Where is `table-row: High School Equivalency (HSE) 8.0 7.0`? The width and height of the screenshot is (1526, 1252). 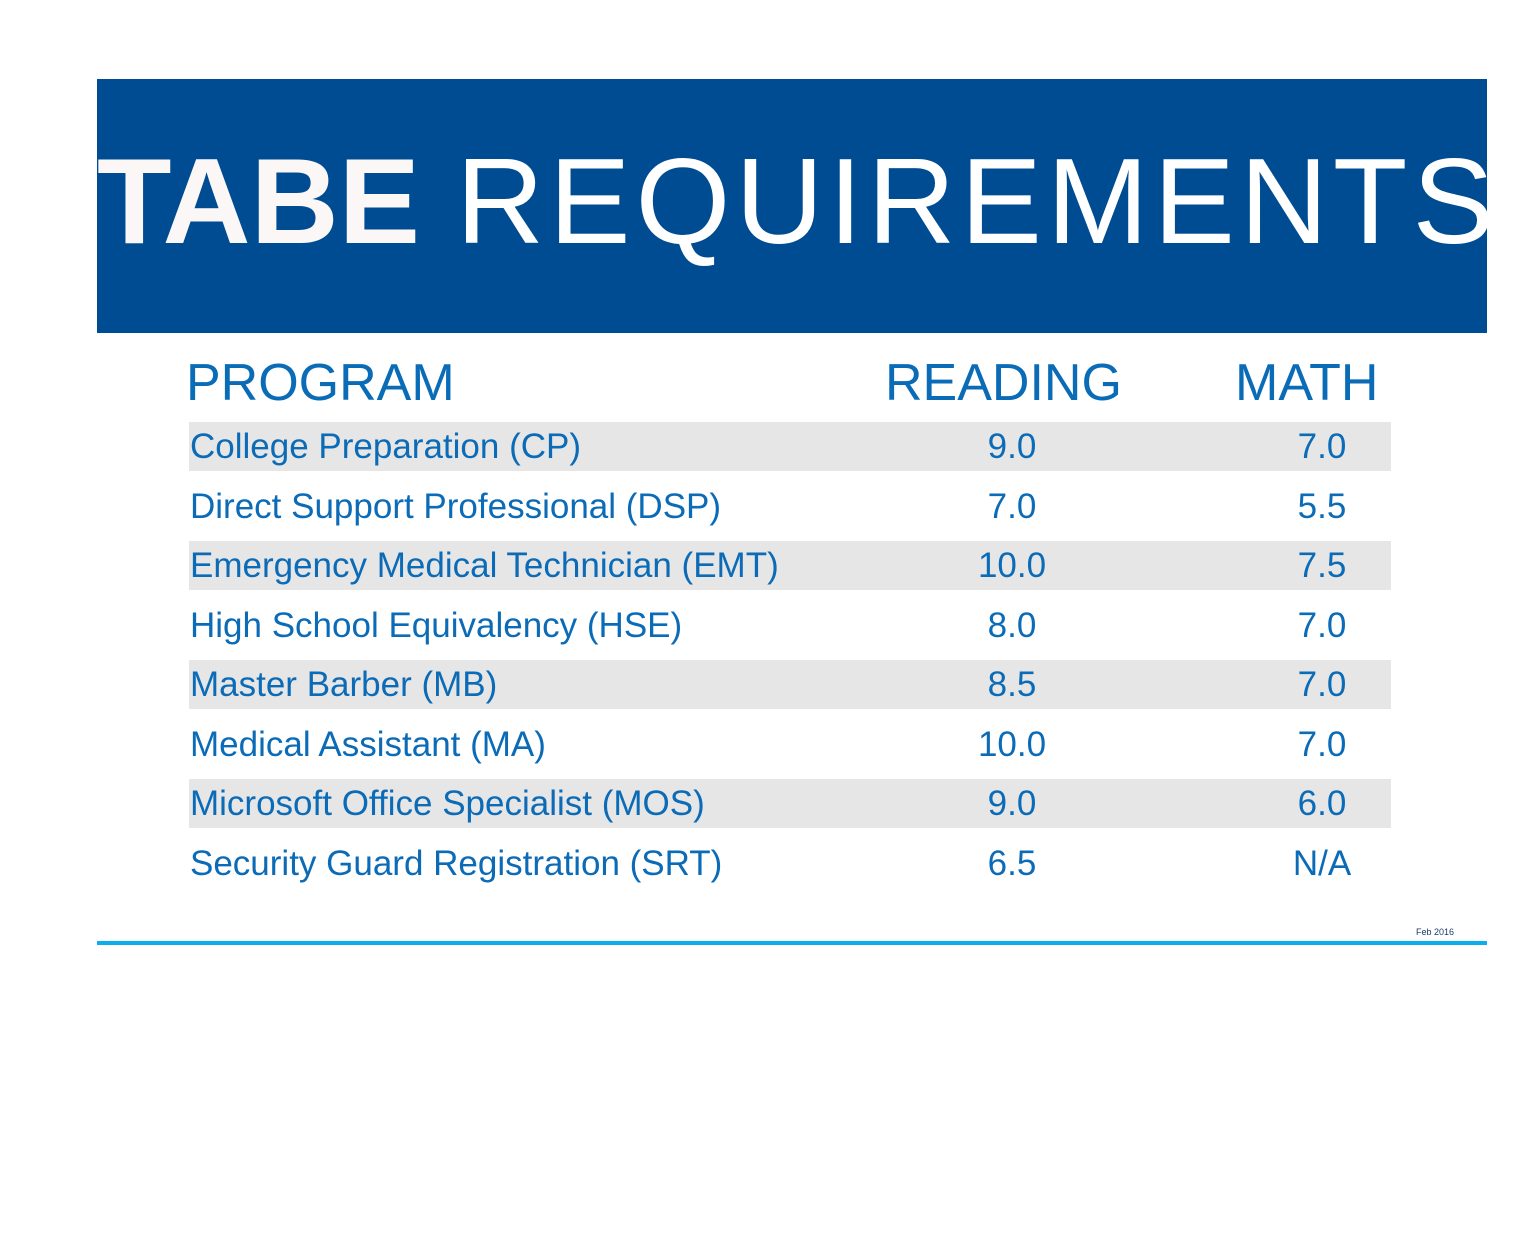 table-row: High School Equivalency (HSE) 8.0 7.0 is located at coordinates (790, 631).